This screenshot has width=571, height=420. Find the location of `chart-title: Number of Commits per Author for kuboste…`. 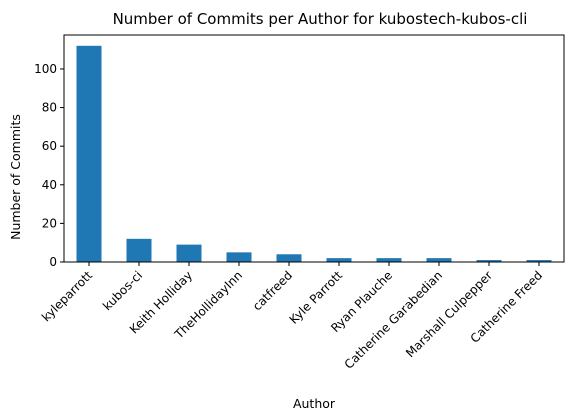

chart-title: Number of Commits per Author for kuboste… is located at coordinates (320, 19).